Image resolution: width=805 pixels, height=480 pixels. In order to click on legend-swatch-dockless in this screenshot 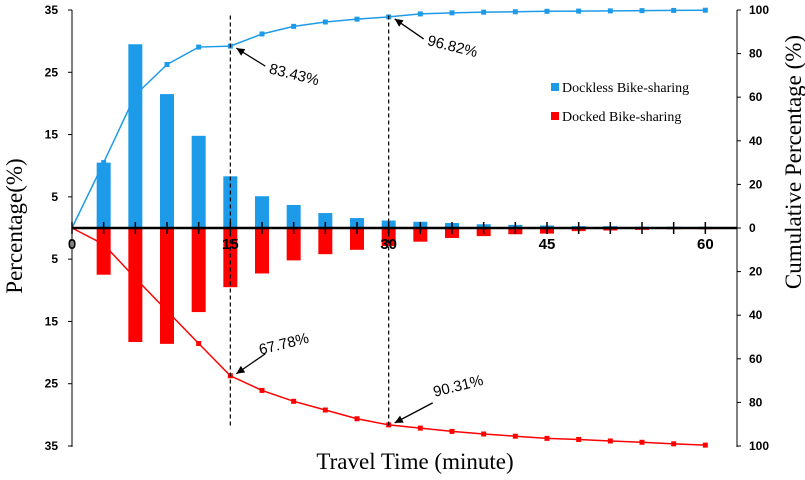, I will do `click(555, 87)`.